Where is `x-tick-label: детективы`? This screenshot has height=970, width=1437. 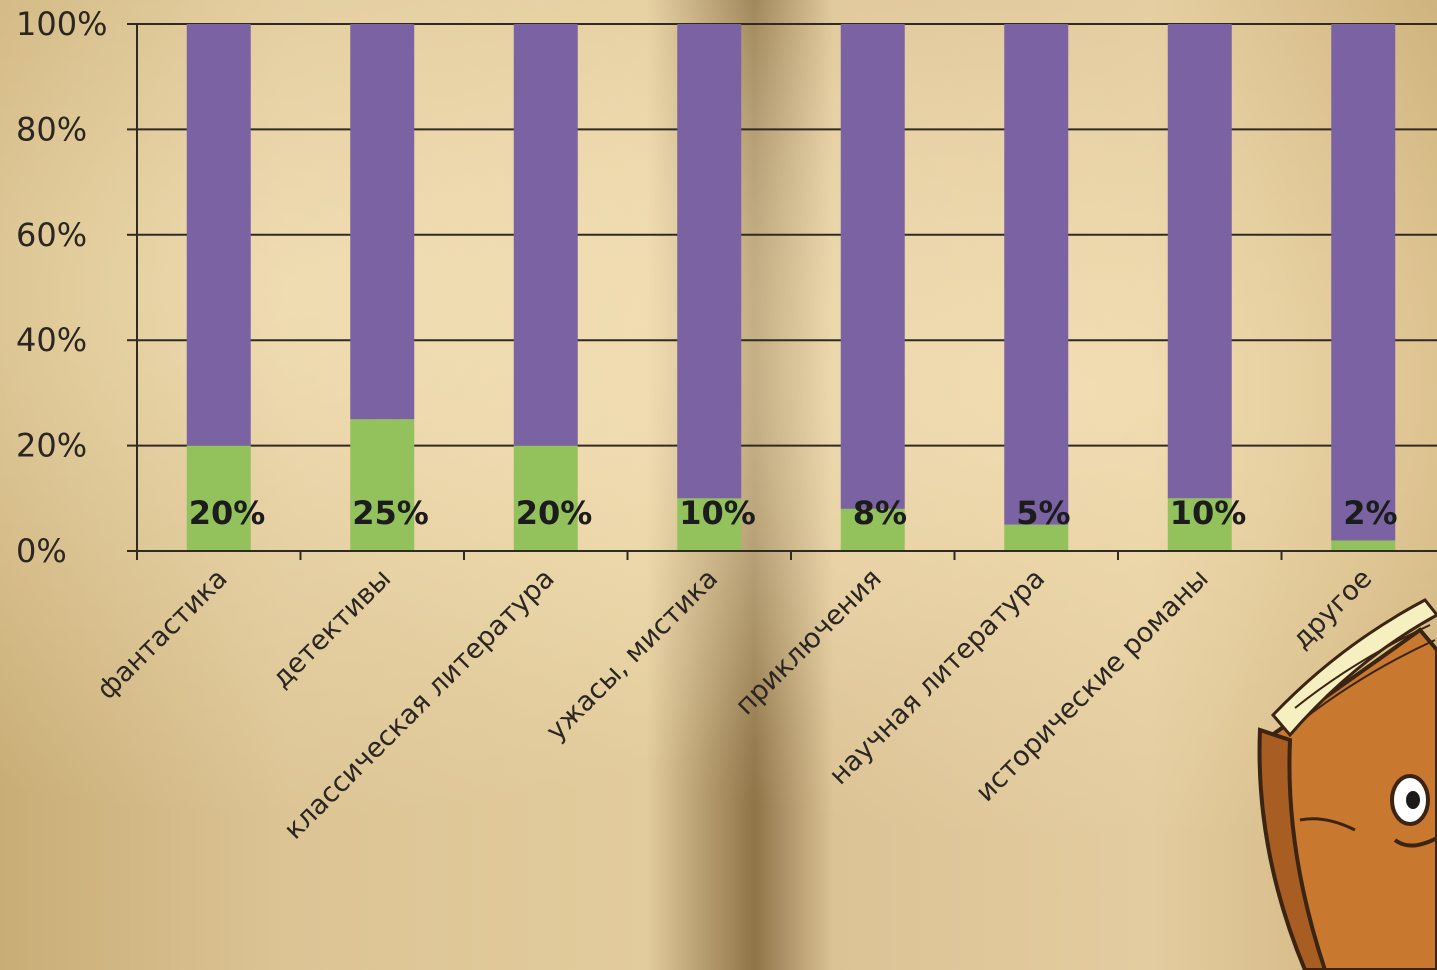 x-tick-label: детективы is located at coordinates (331, 628).